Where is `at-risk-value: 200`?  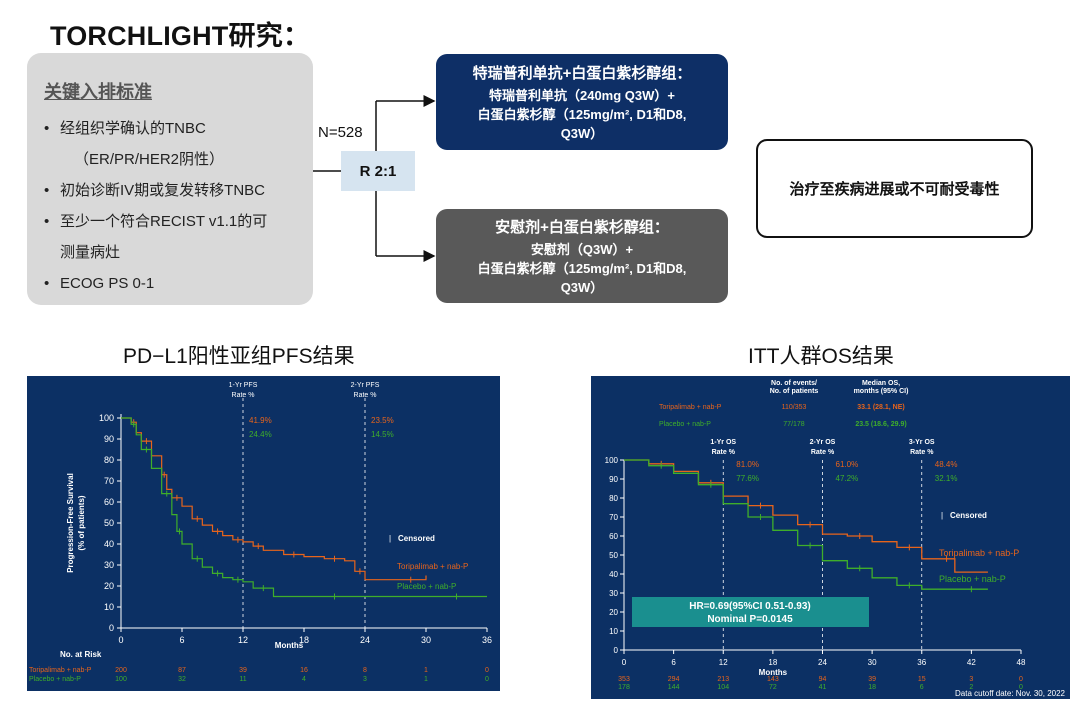 at-risk-value: 200 is located at coordinates (121, 670).